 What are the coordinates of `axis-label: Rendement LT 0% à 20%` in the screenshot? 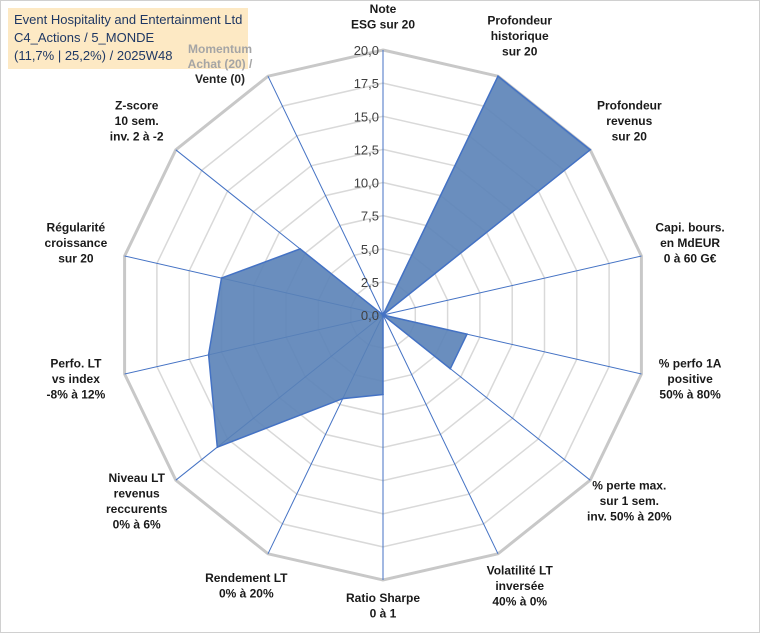 It's located at (246, 586).